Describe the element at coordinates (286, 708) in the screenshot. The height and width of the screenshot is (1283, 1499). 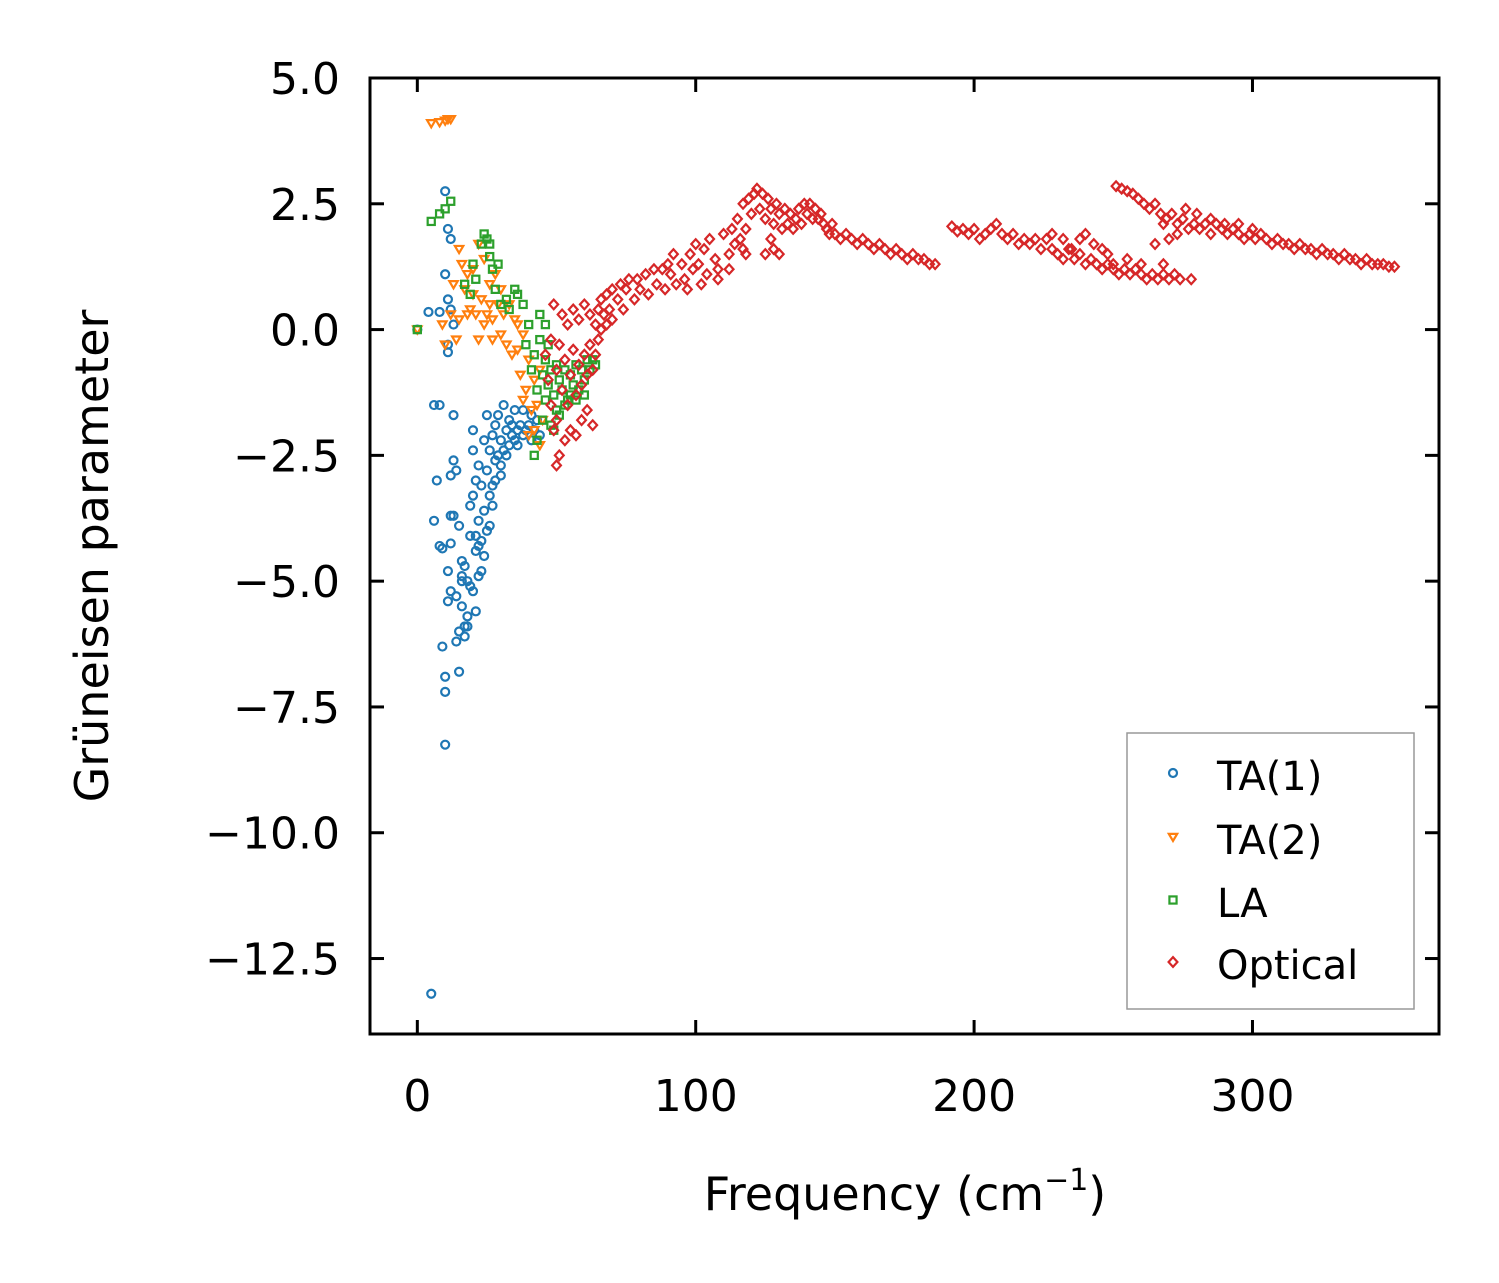
I see `y-tick-label: −7.5` at that location.